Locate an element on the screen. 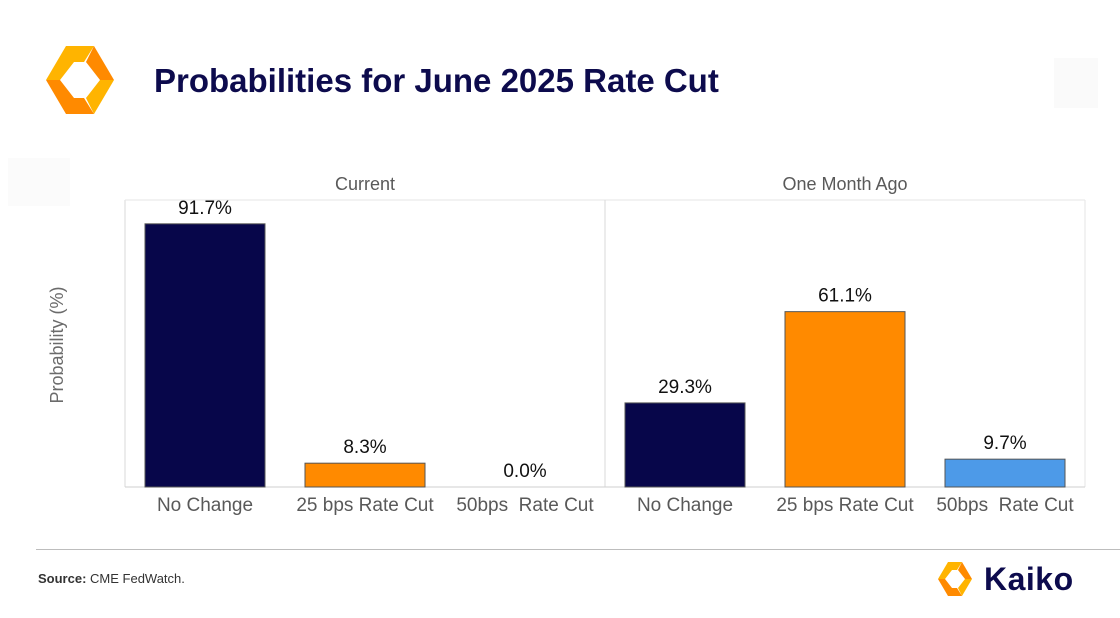  page-title: Probabilities for June 2025 Rate Cut is located at coordinates (436, 80).